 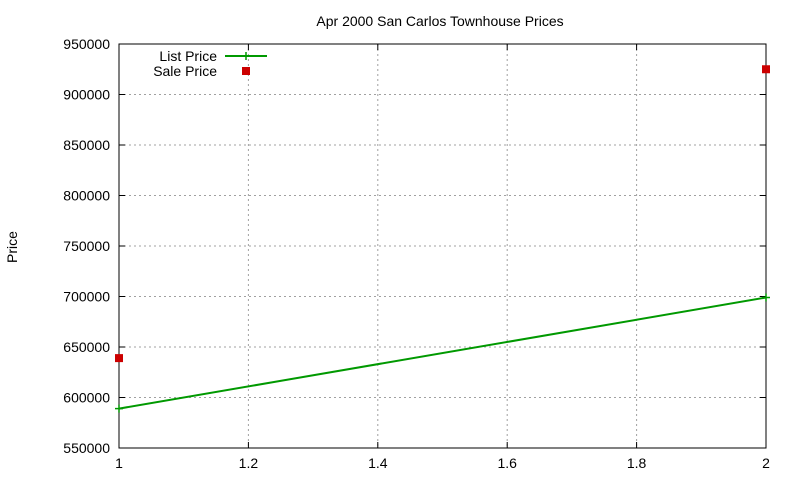 I want to click on legend-label-list-price: List Price, so click(x=188, y=56).